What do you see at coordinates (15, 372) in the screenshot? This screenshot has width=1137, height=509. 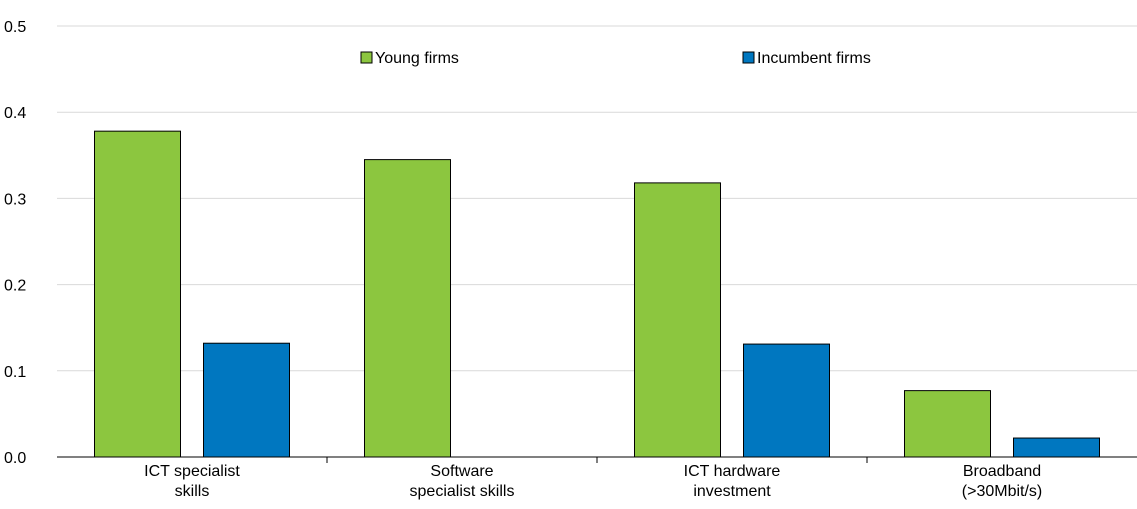 I see `y-tick-label: 0.1` at bounding box center [15, 372].